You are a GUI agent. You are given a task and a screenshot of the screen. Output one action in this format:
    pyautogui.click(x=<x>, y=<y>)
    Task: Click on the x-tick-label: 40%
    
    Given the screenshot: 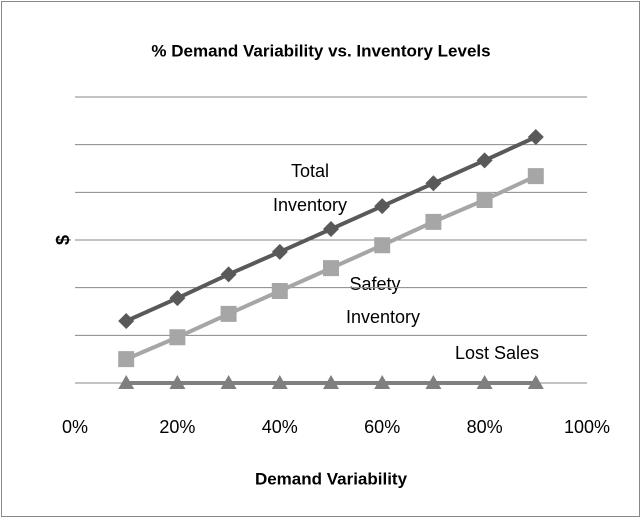 What is the action you would take?
    pyautogui.click(x=280, y=427)
    